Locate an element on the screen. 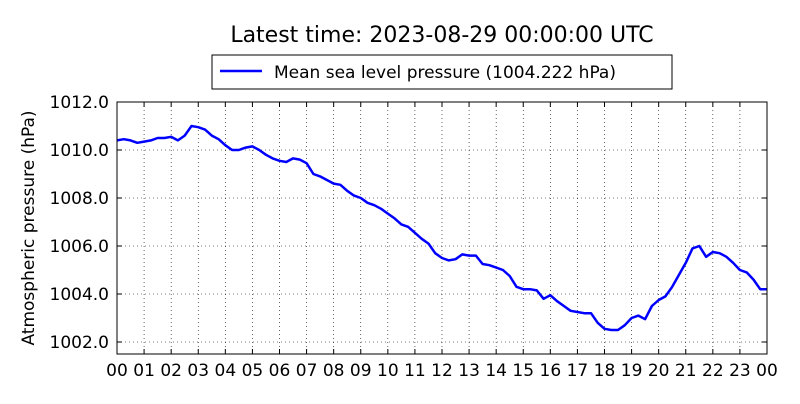 This screenshot has width=800, height=404. legend-label: Mean sea level pressure (1004.222 hPa) is located at coordinates (445, 73).